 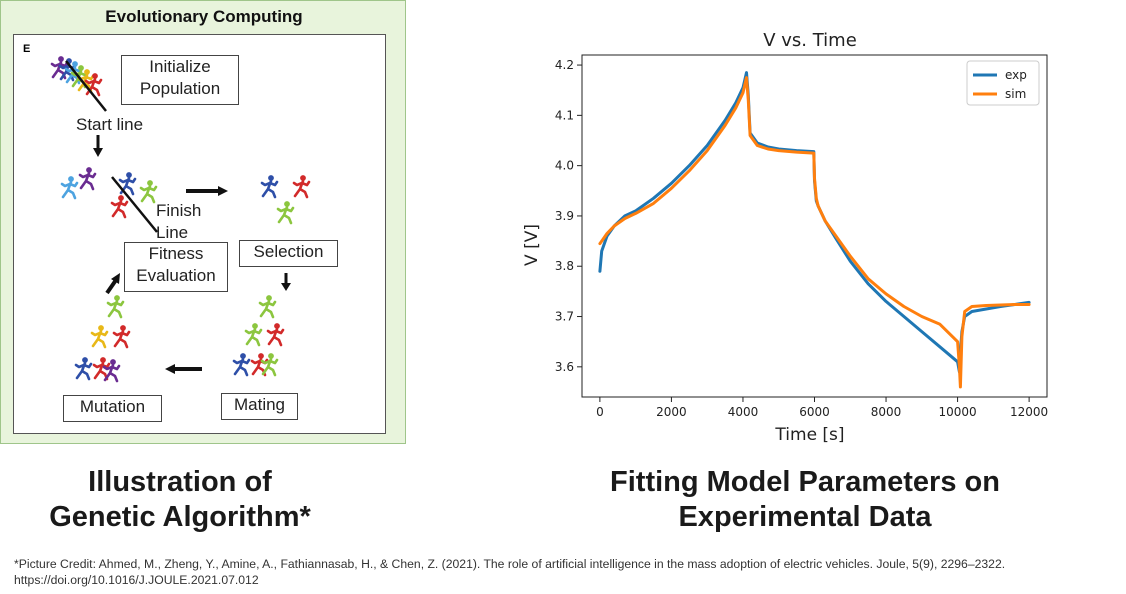 I want to click on runner-cluster-mutation, so click(x=102, y=338).